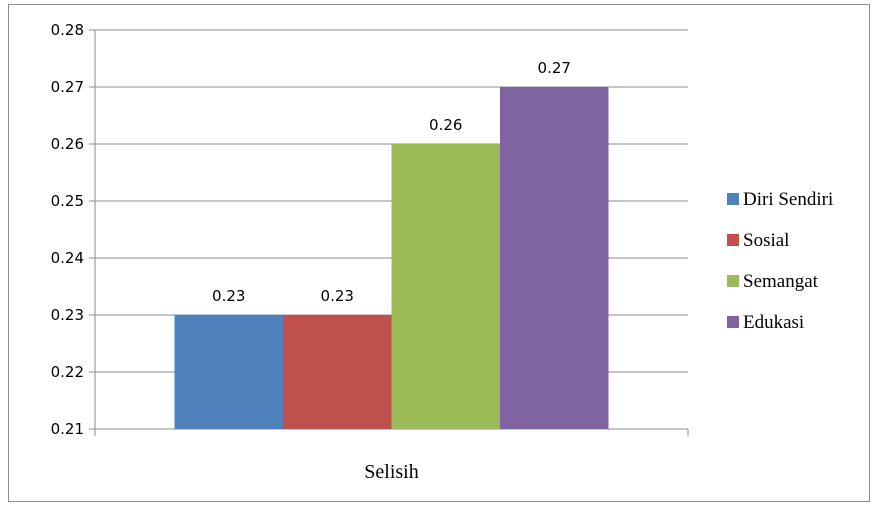  Describe the element at coordinates (67, 87) in the screenshot. I see `y-tick-label: 0.27` at that location.